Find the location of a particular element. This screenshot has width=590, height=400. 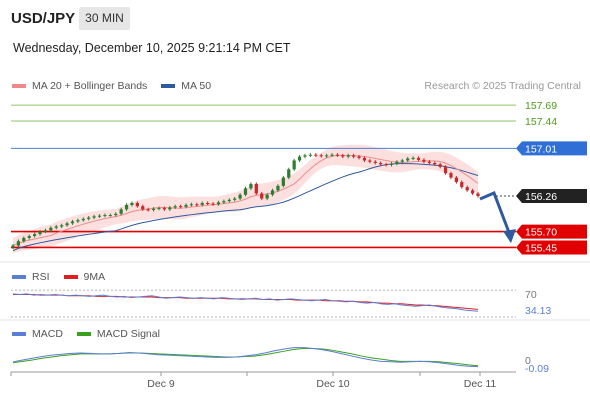

rsi-legend: RSI 9MA is located at coordinates (58, 277).